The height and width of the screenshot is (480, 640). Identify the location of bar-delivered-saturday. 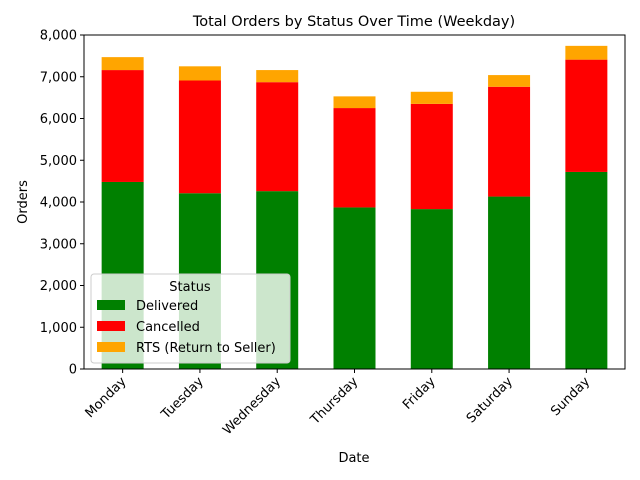
(509, 282).